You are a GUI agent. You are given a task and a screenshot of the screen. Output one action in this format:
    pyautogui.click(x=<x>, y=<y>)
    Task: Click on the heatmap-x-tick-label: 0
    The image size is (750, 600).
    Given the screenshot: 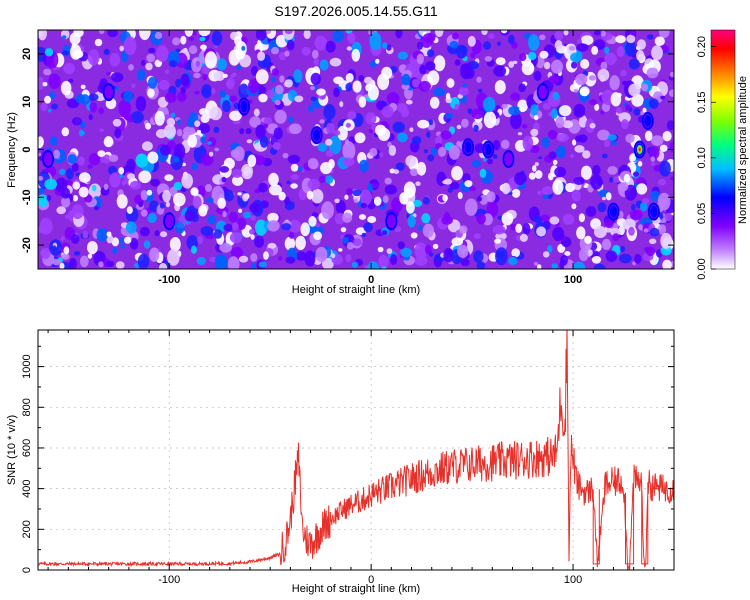 What is the action you would take?
    pyautogui.click(x=371, y=280)
    